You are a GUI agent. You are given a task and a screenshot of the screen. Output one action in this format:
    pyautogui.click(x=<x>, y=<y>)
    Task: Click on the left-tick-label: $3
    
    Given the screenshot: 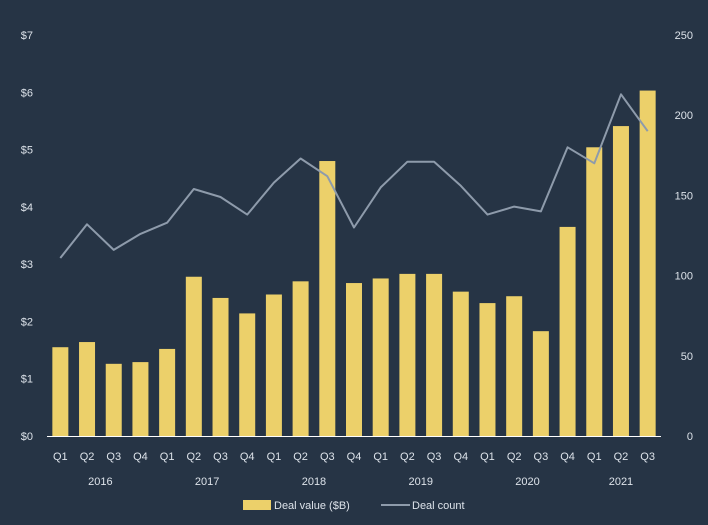 What is the action you would take?
    pyautogui.click(x=27, y=265)
    